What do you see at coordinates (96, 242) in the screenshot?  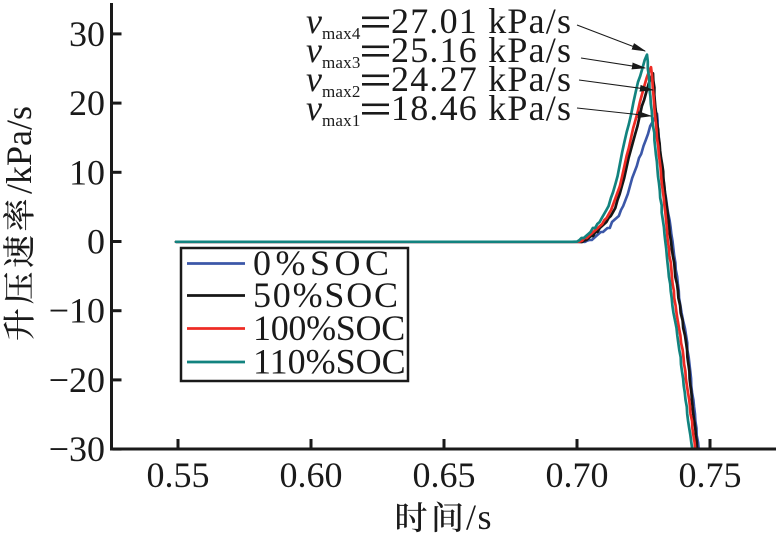 I see `svg-text: 0` at bounding box center [96, 242].